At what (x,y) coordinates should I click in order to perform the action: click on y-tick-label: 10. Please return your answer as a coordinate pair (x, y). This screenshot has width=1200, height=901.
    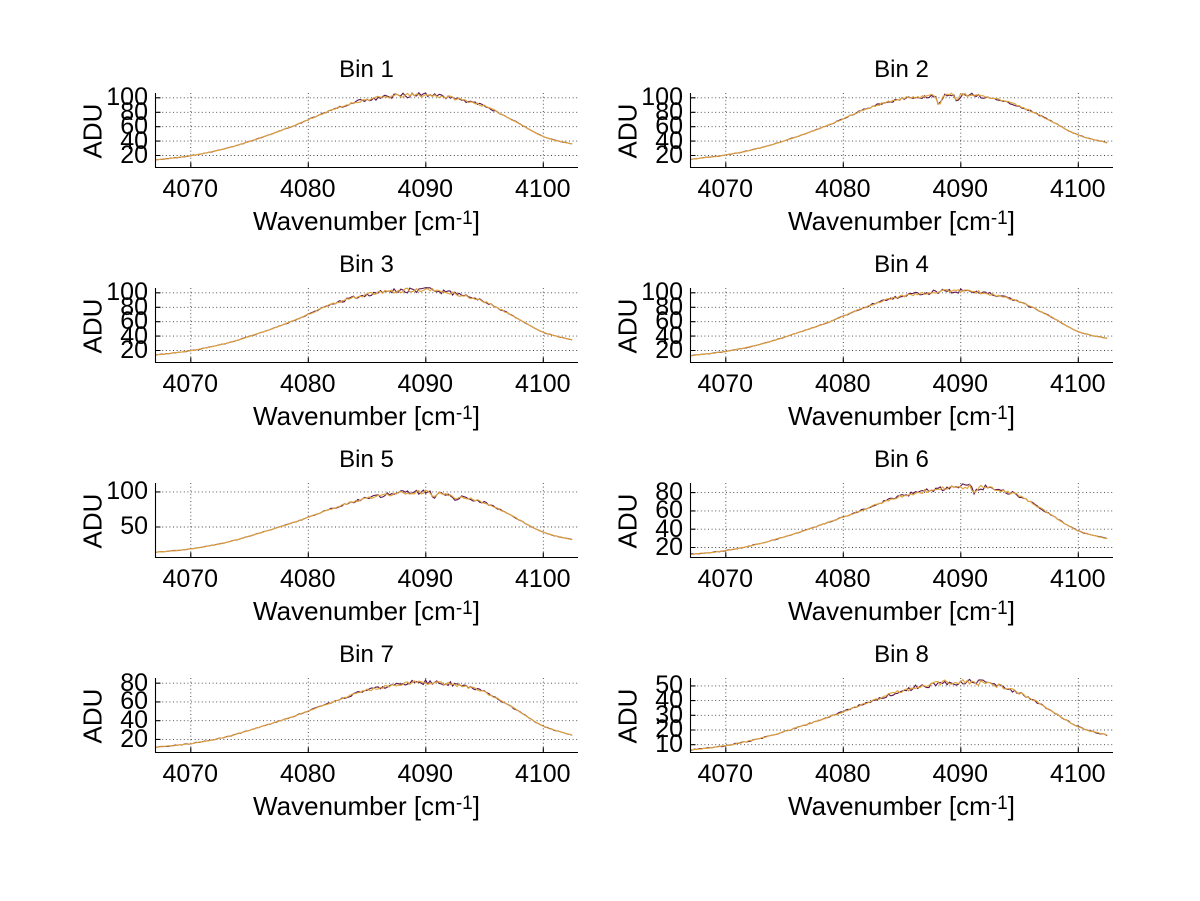
    Looking at the image, I should click on (669, 744).